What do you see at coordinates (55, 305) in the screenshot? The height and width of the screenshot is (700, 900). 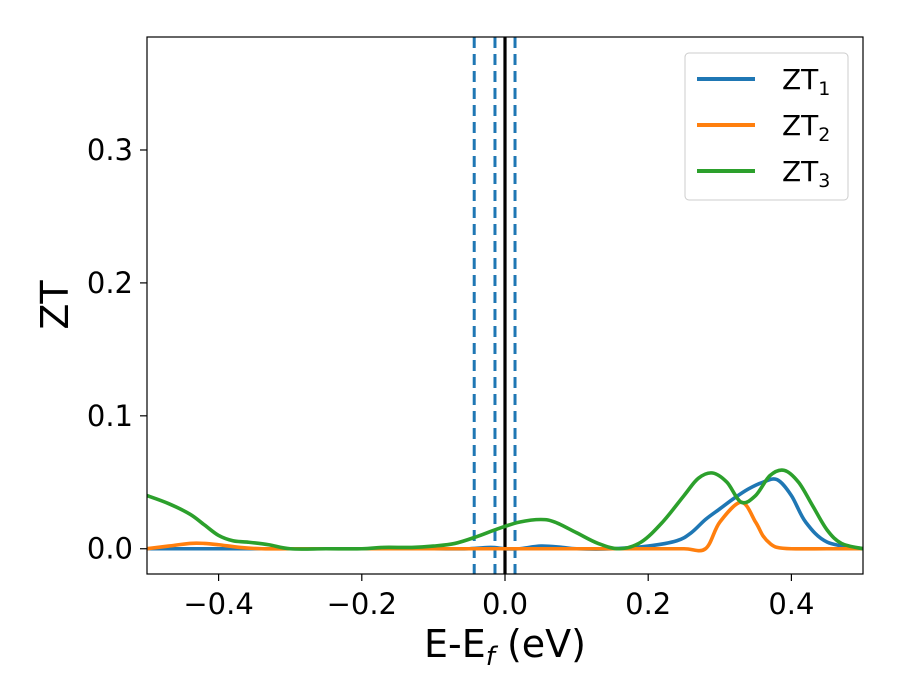 I see `y-axis-title: ZT` at bounding box center [55, 305].